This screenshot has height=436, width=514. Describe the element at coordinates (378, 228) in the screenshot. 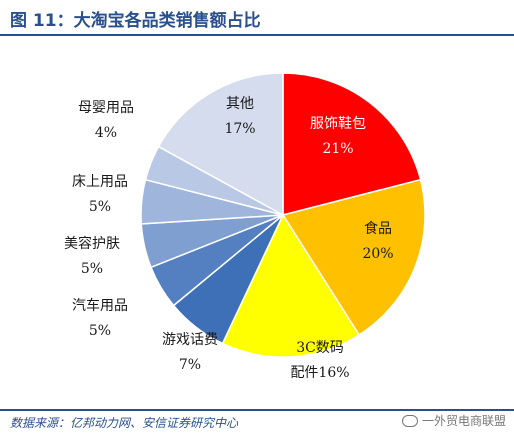

I see `slice-label-2: 食品` at that location.